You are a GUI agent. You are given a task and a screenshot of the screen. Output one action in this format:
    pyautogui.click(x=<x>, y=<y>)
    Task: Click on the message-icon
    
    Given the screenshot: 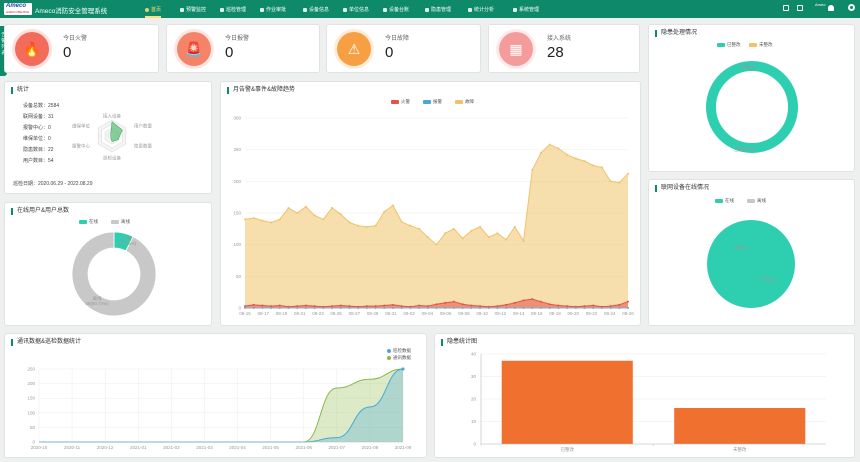 What is the action you would take?
    pyautogui.click(x=800, y=8)
    